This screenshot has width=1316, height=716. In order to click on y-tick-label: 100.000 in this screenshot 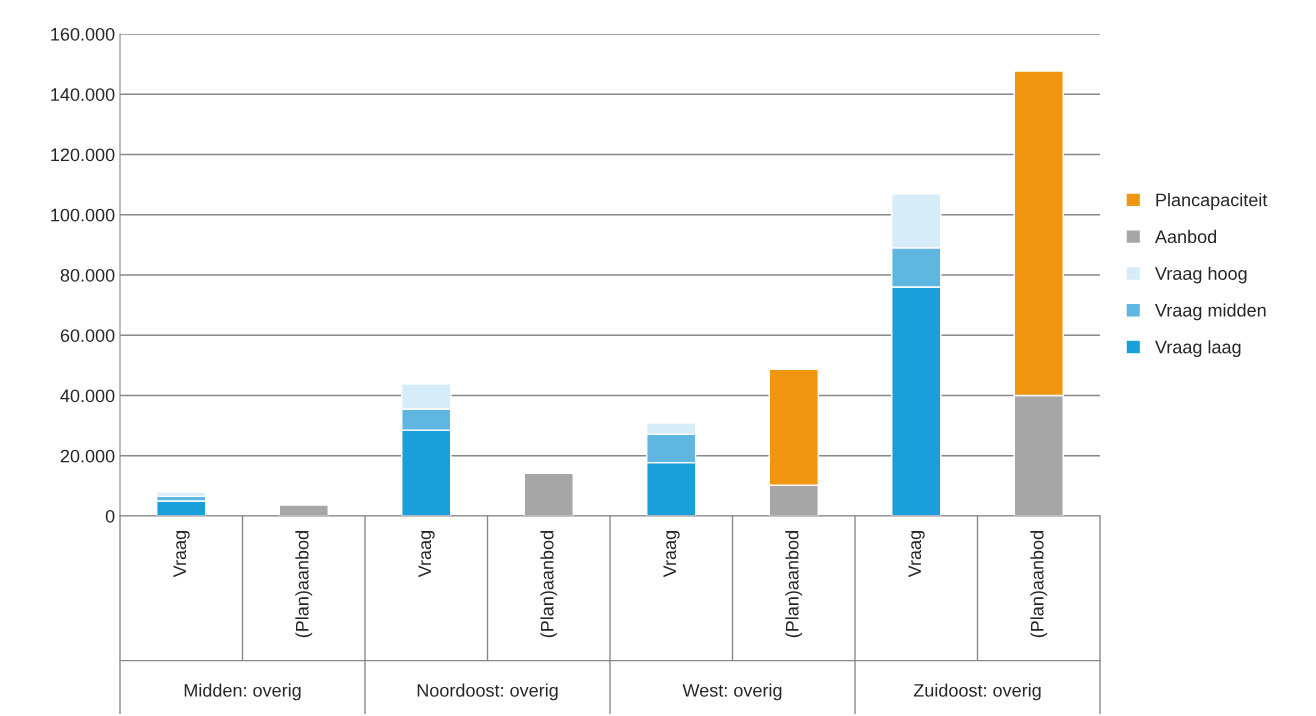, I will do `click(83, 215)`.